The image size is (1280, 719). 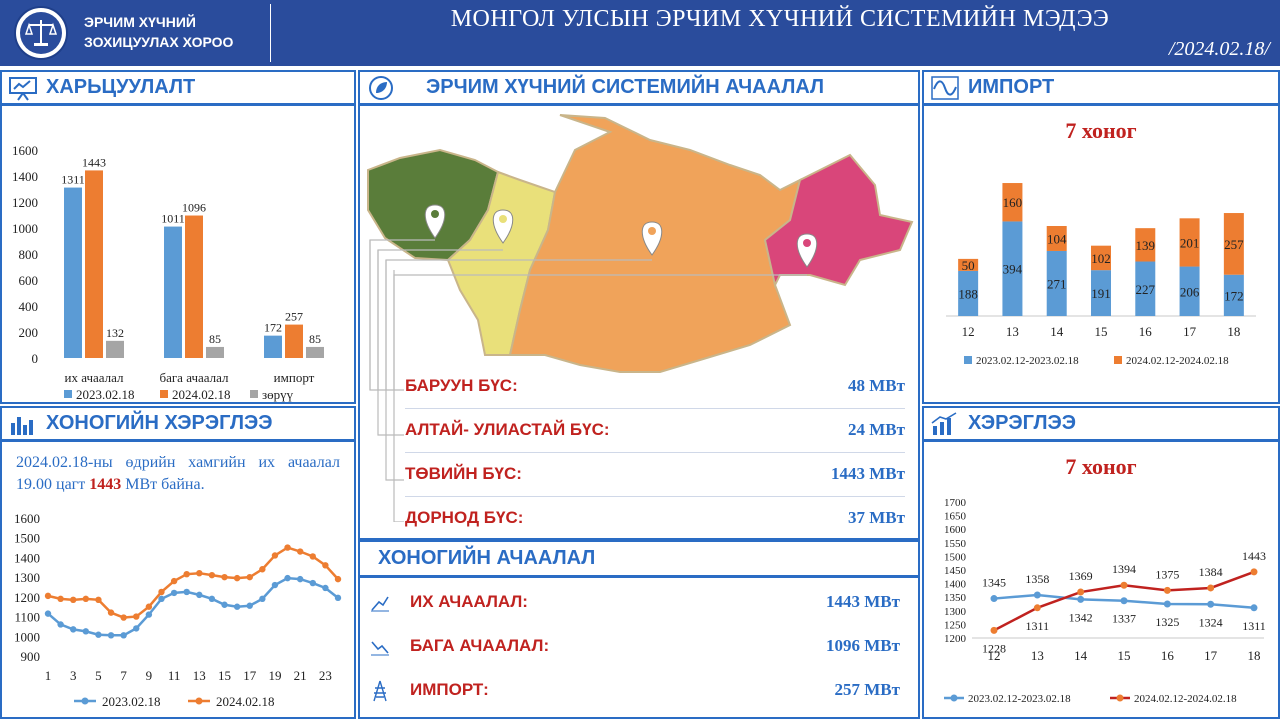 What do you see at coordinates (1177, 361) in the screenshot?
I see `legend-label: 2024.02.12-2024.02.18` at bounding box center [1177, 361].